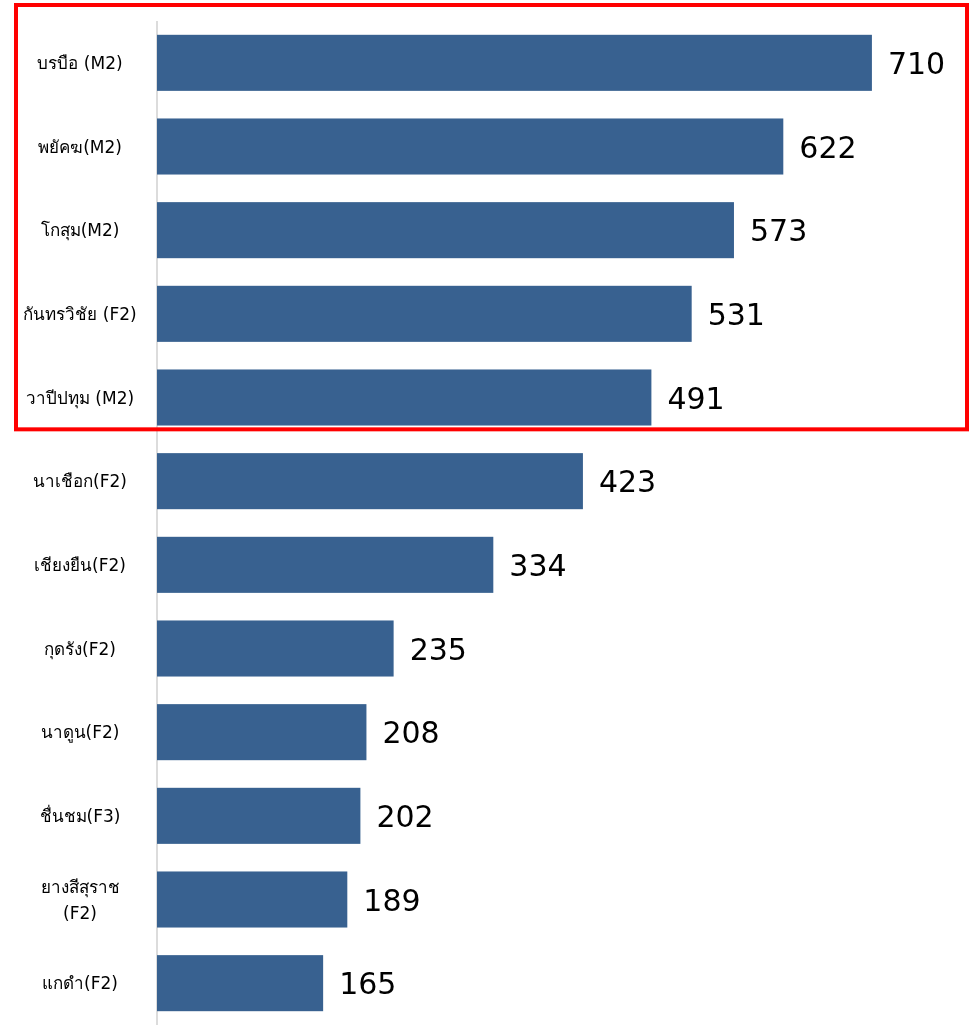 Image resolution: width=973 pixels, height=1025 pixels. Describe the element at coordinates (828, 147) in the screenshot. I see `data-label: 622` at that location.